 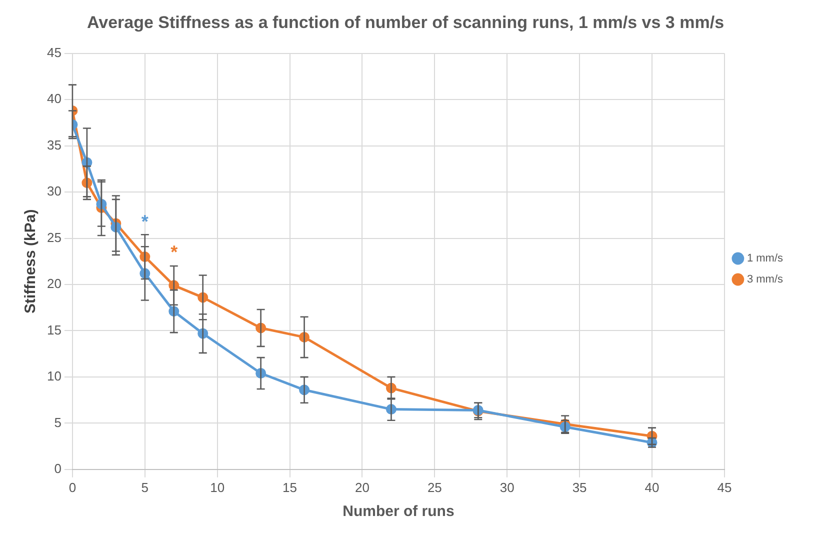 I want to click on y-tick-label: 5, so click(x=58, y=422).